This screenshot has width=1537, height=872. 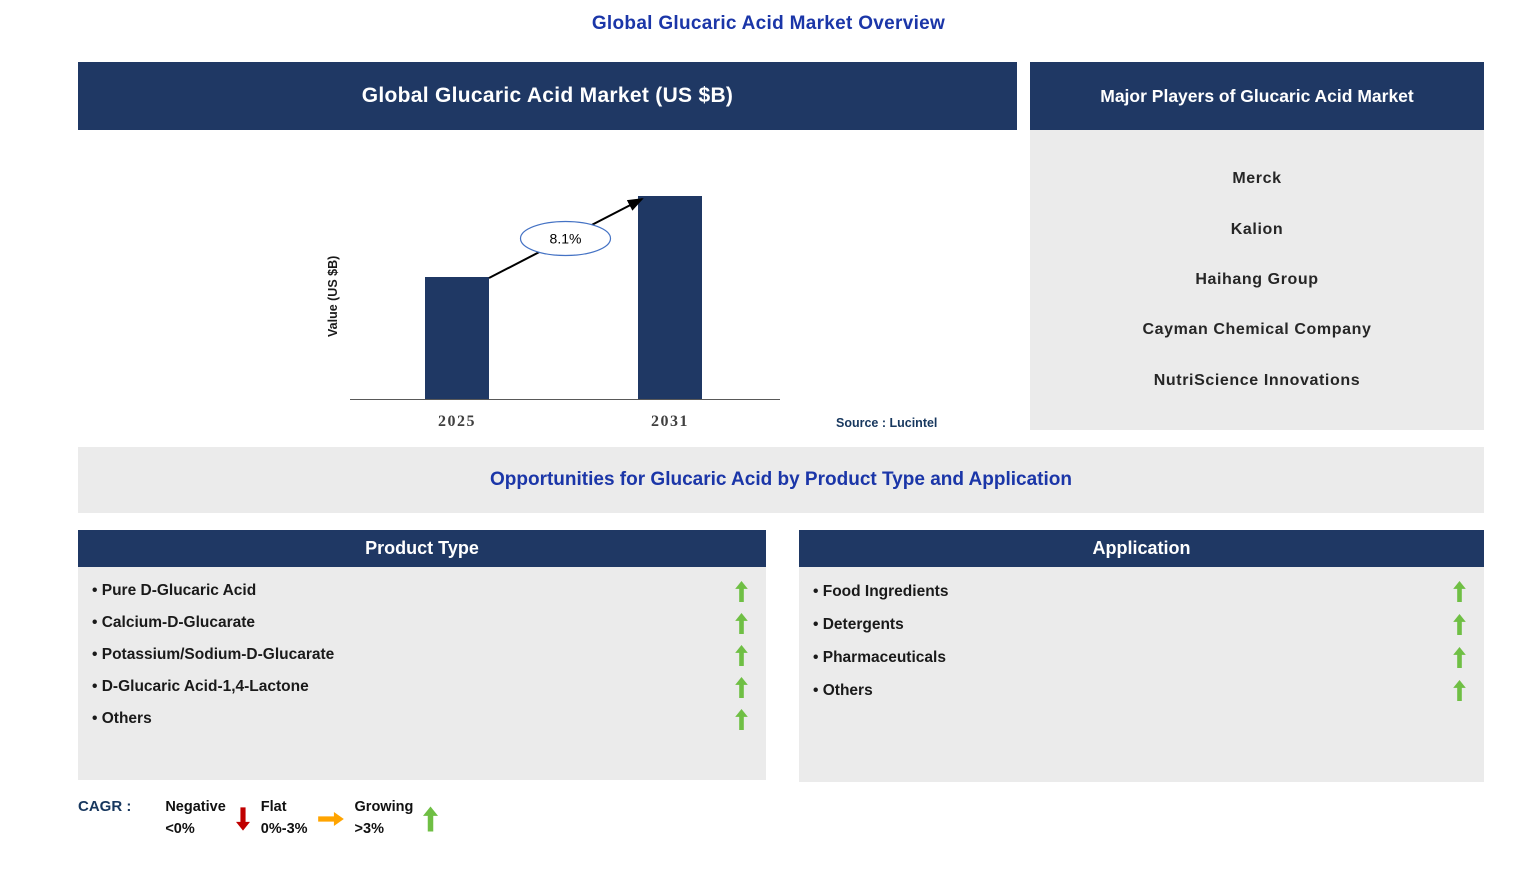 I want to click on application-label: Others, so click(x=843, y=691).